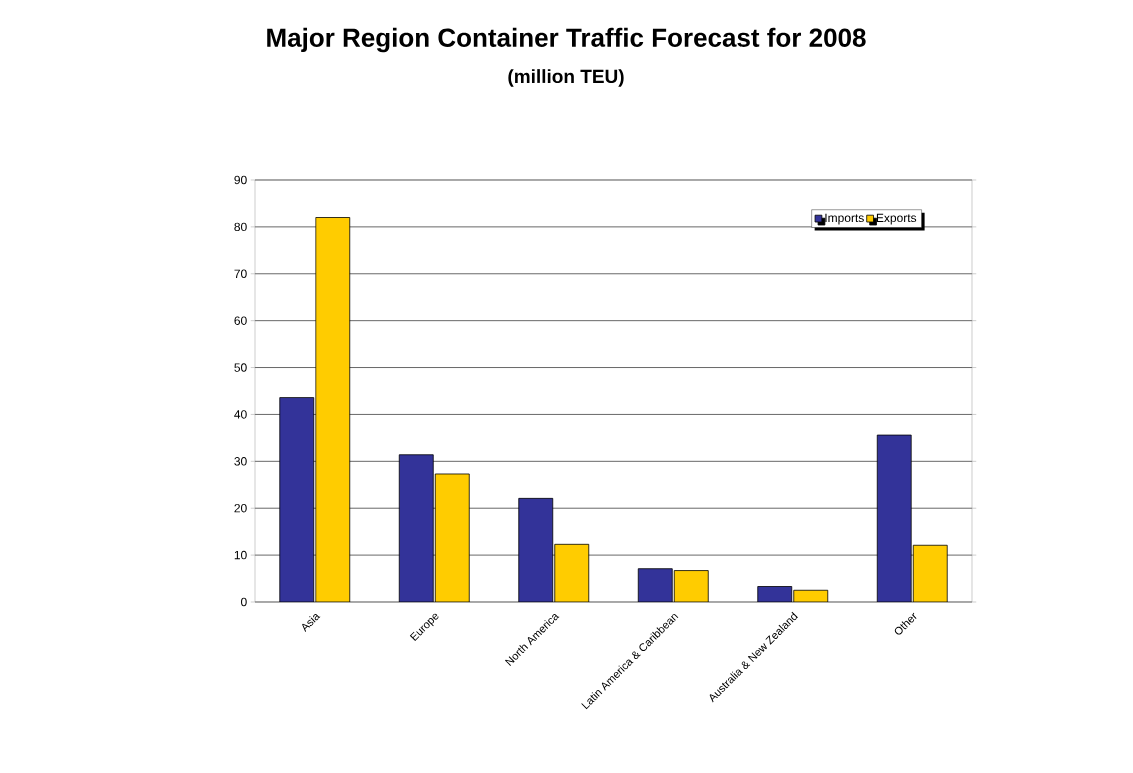 The width and height of the screenshot is (1133, 773). What do you see at coordinates (844, 219) in the screenshot?
I see `legend-label: Imports` at bounding box center [844, 219].